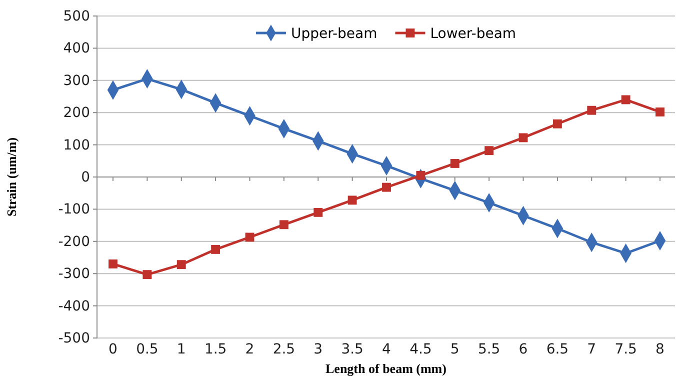 This screenshot has height=377, width=685. What do you see at coordinates (318, 350) in the screenshot?
I see `x-tick-label: 3` at bounding box center [318, 350].